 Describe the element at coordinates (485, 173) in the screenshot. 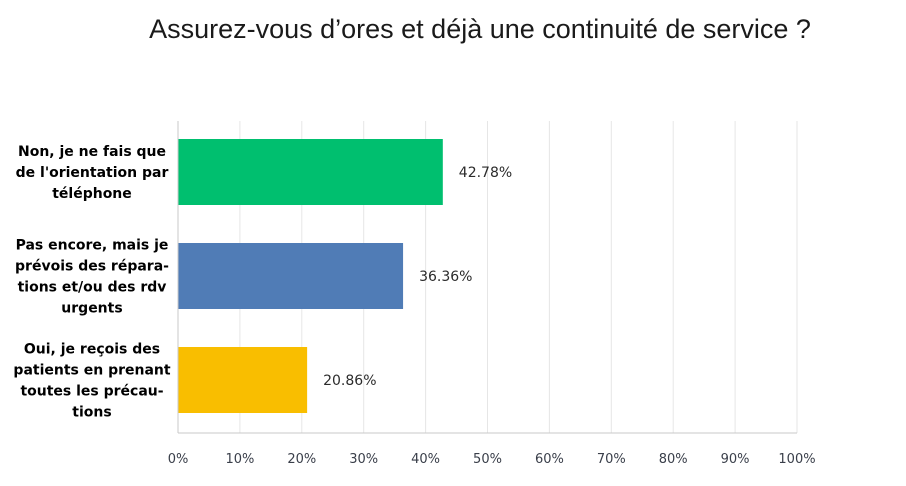

I see `data-label: 42.78%` at that location.